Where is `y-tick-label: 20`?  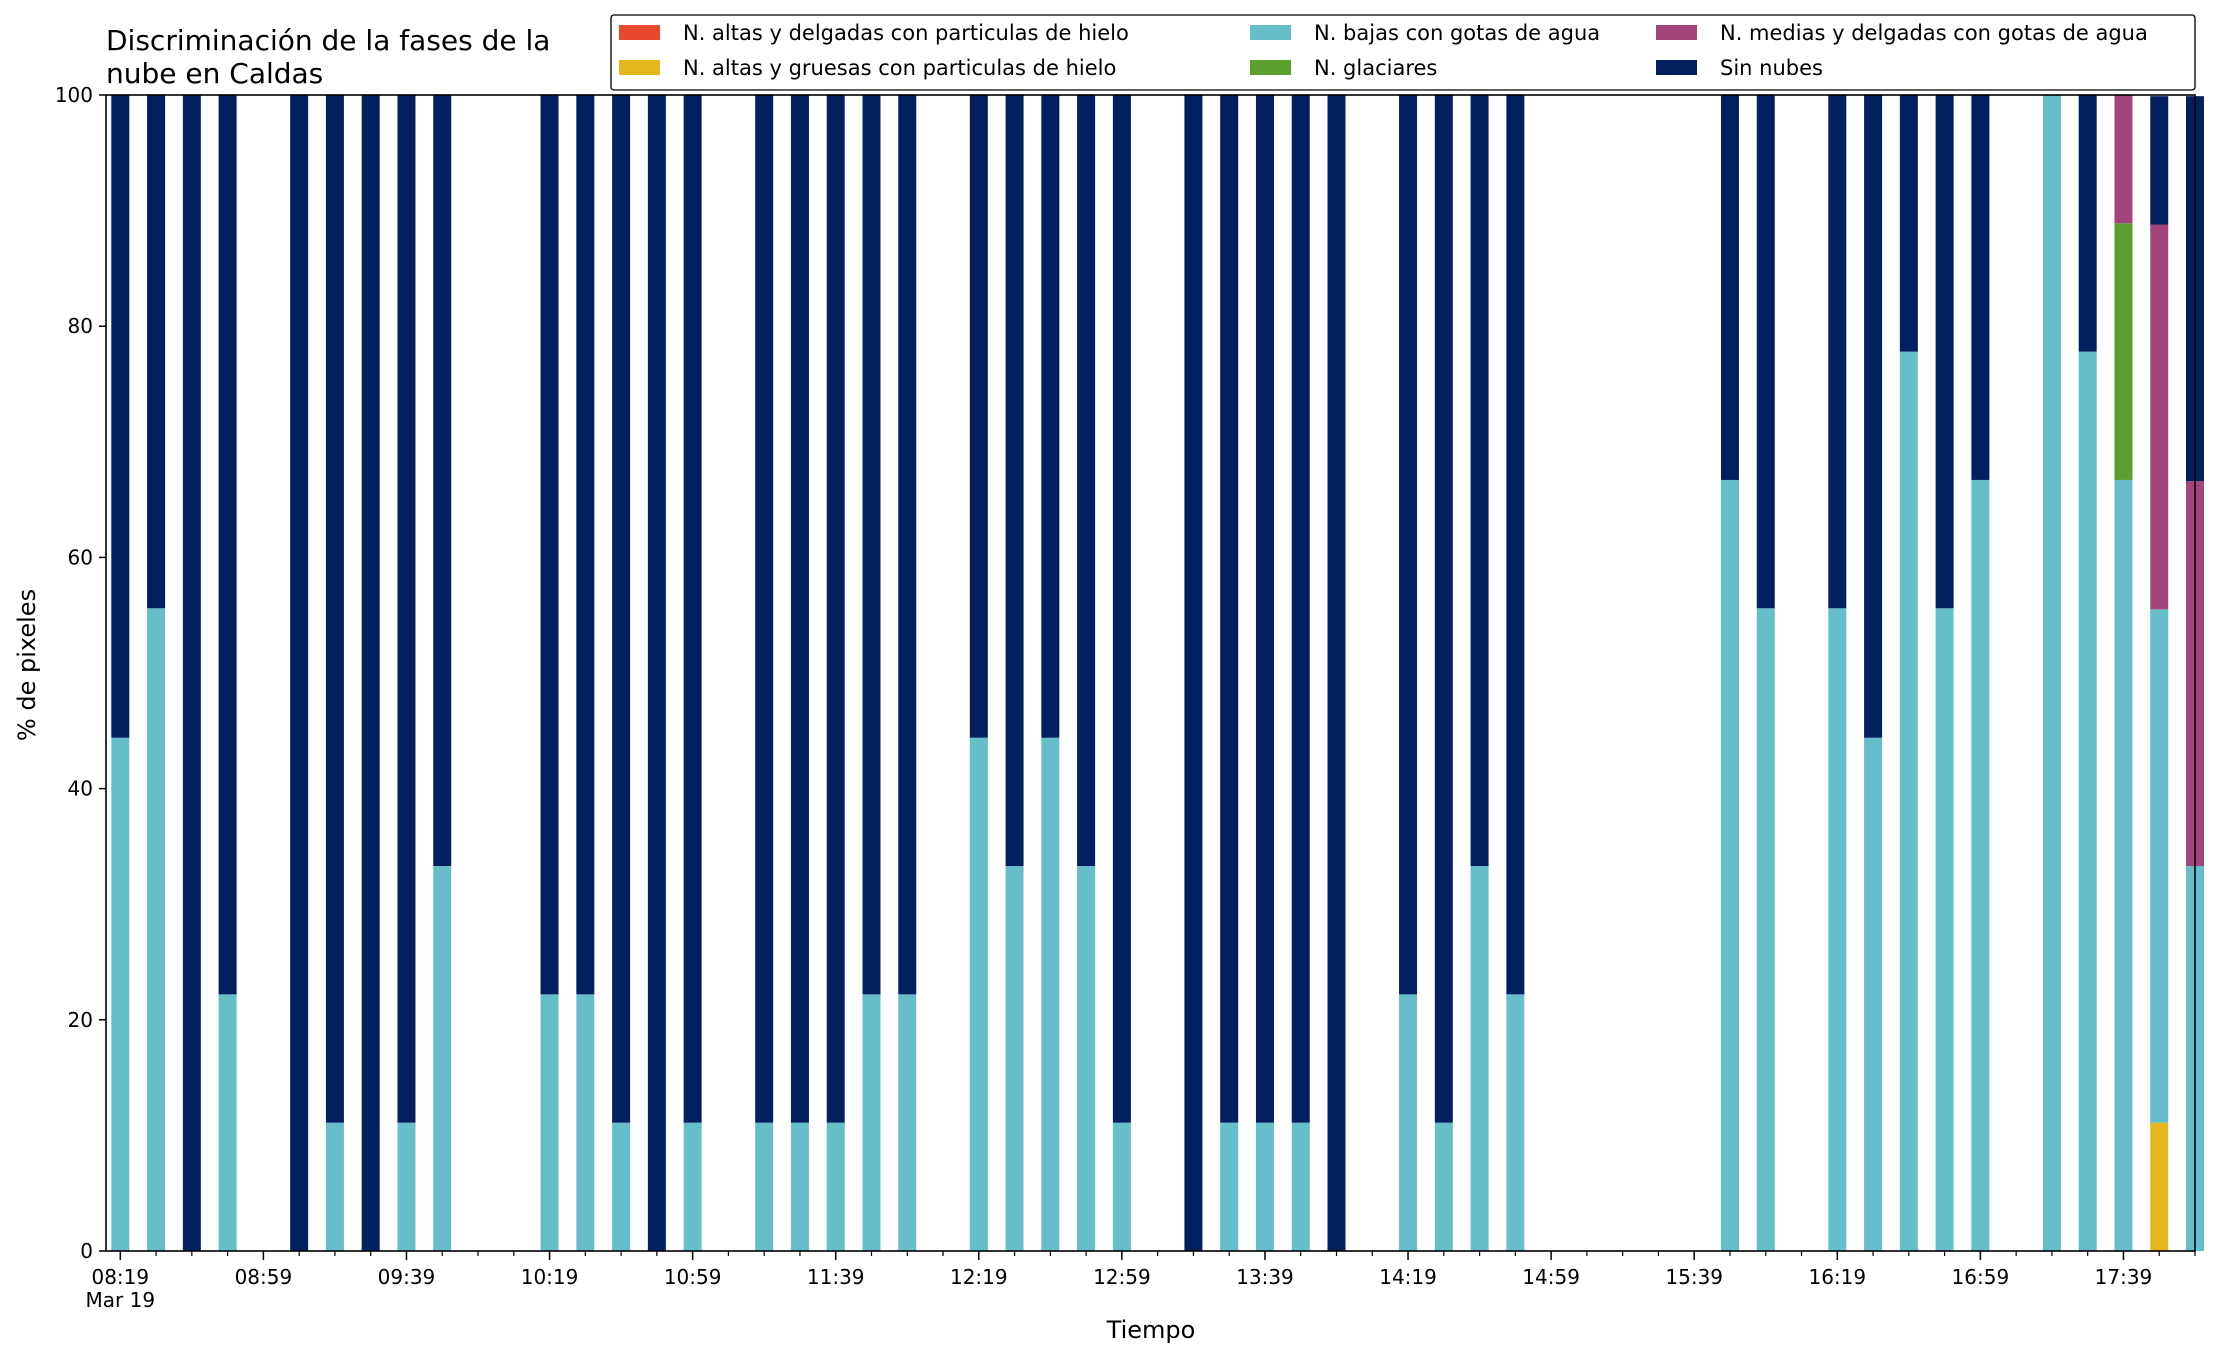 y-tick-label: 20 is located at coordinates (80, 1020).